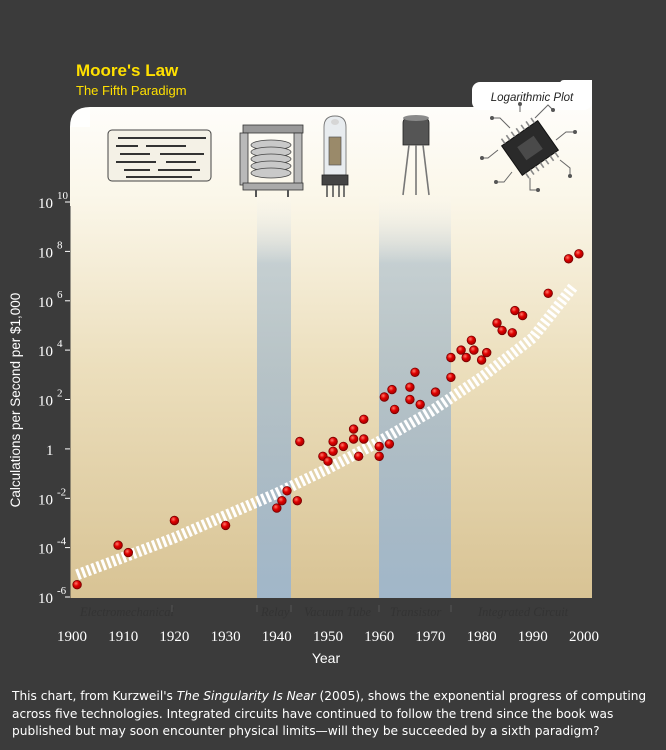 Image resolution: width=666 pixels, height=750 pixels. What do you see at coordinates (271, 160) in the screenshot?
I see `relay-icon` at bounding box center [271, 160].